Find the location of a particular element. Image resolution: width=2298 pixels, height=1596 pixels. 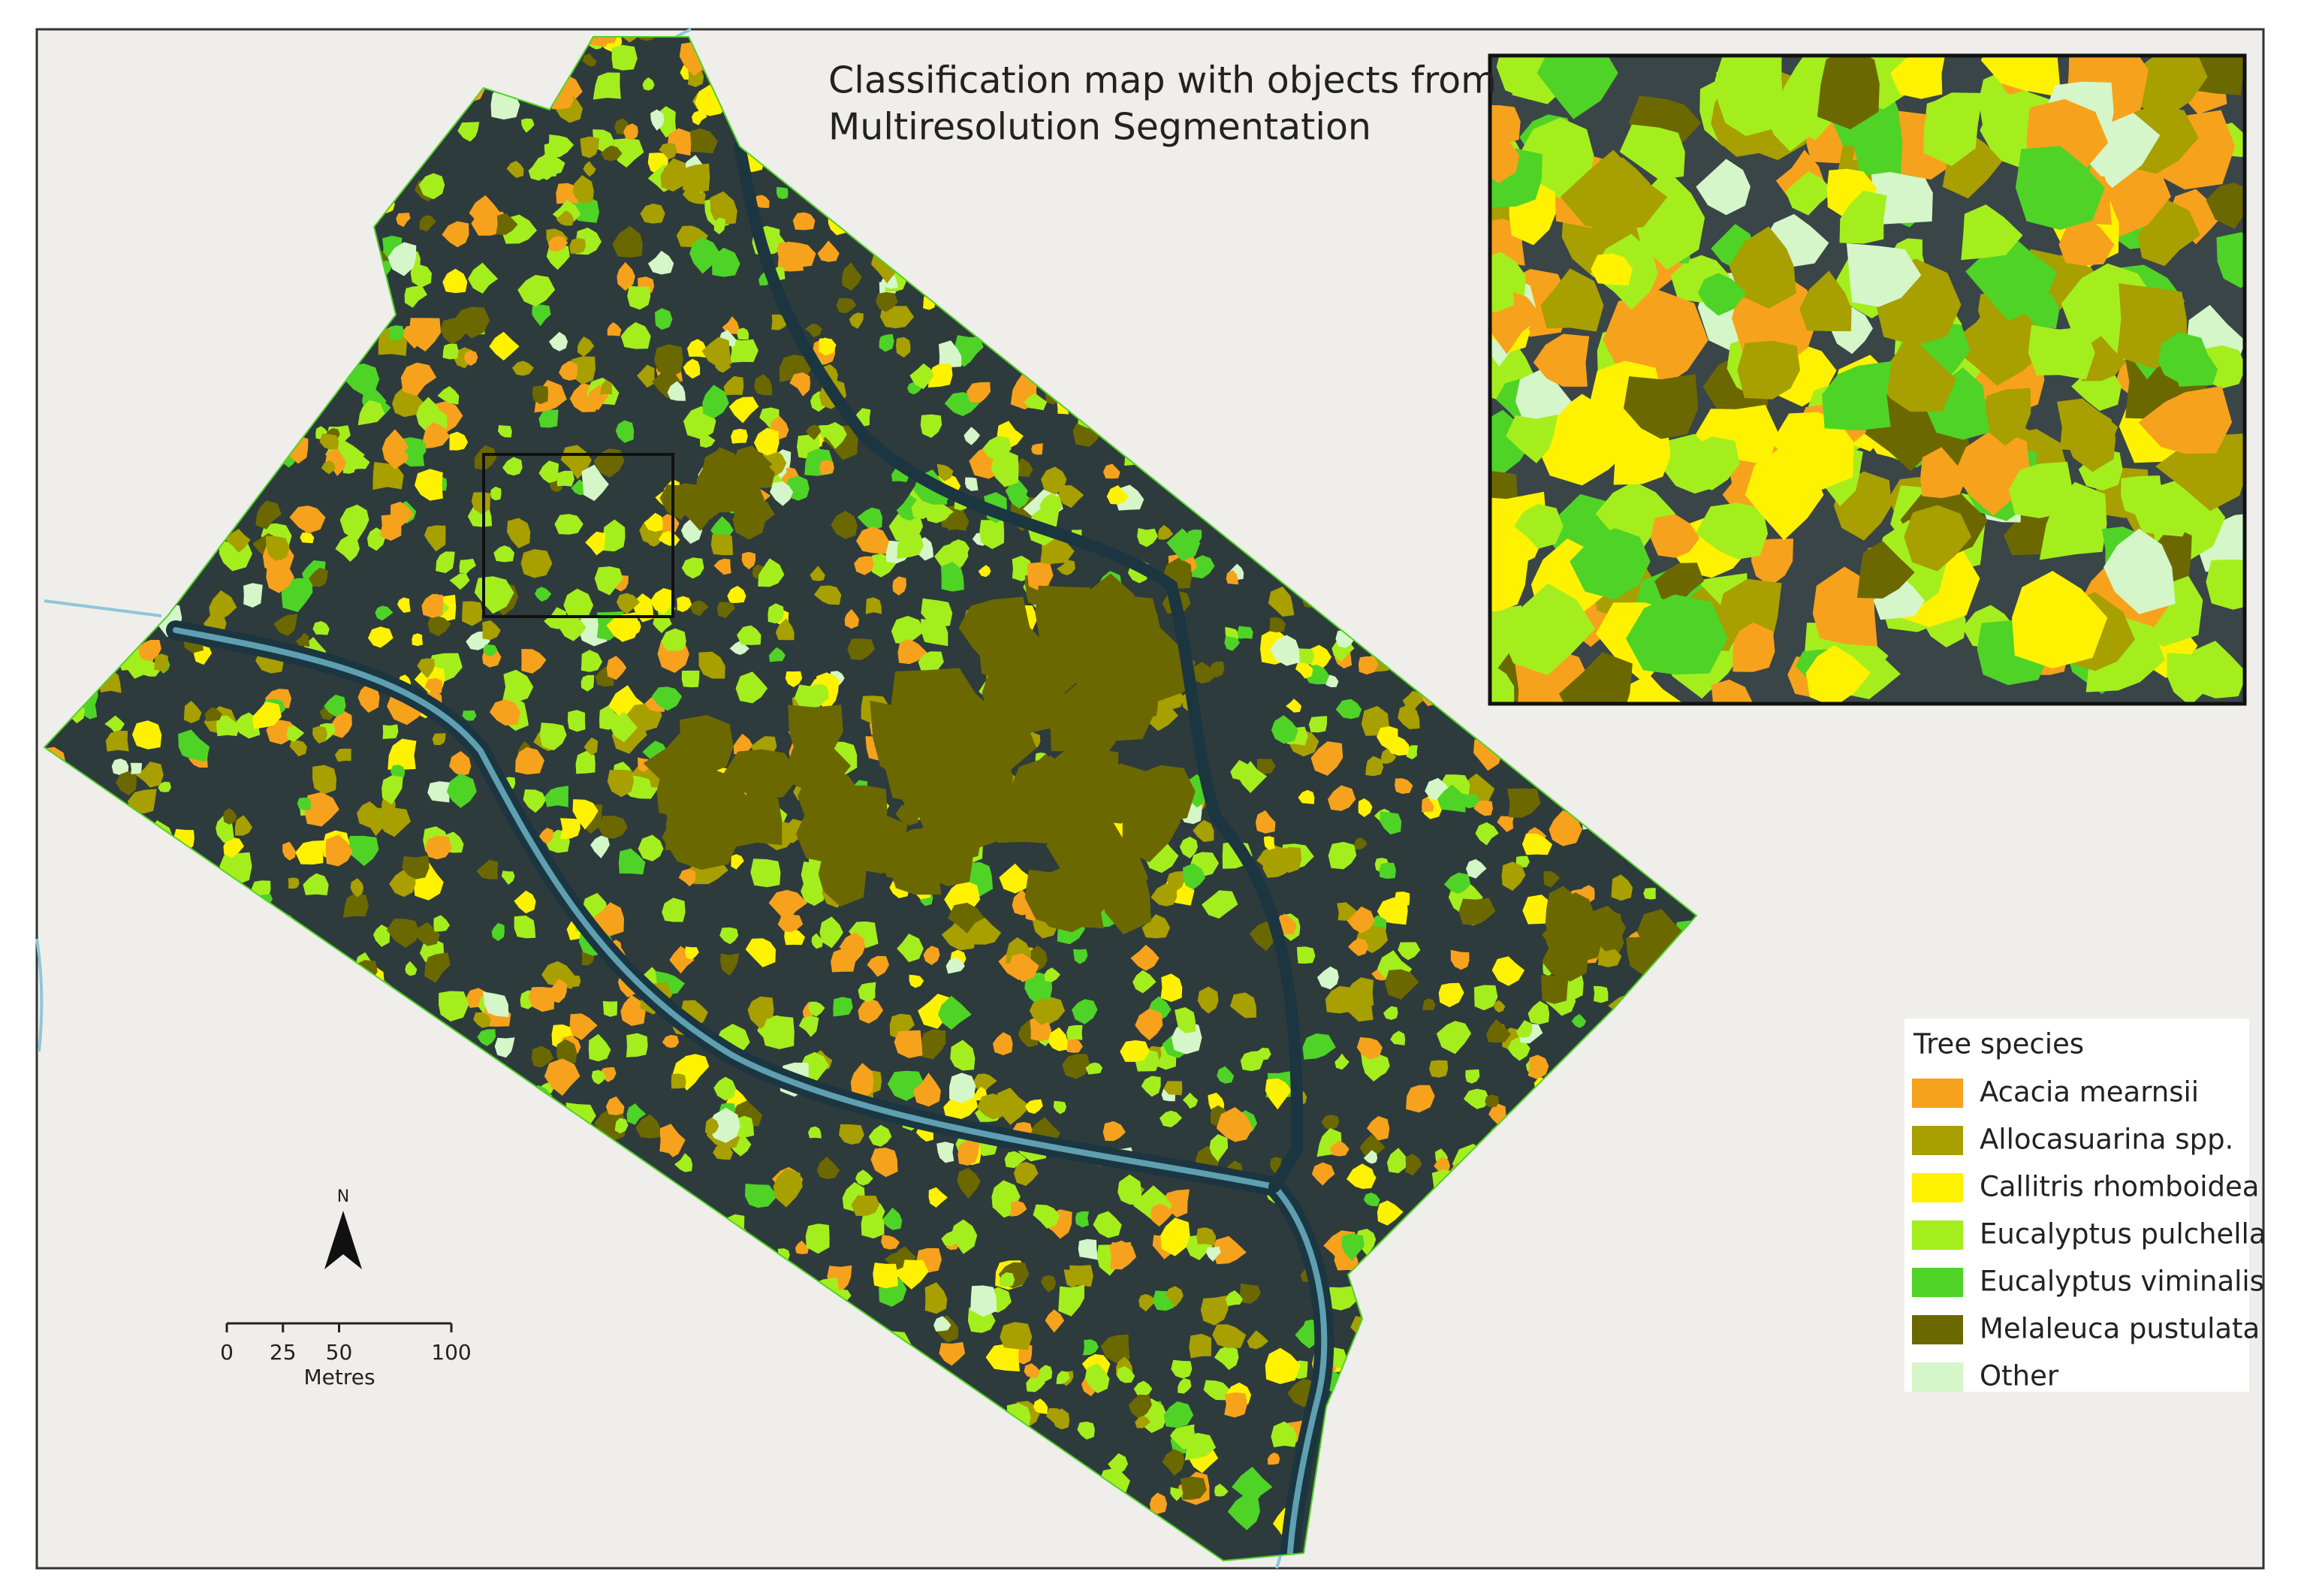

scale-label: 25 is located at coordinates (283, 1352).